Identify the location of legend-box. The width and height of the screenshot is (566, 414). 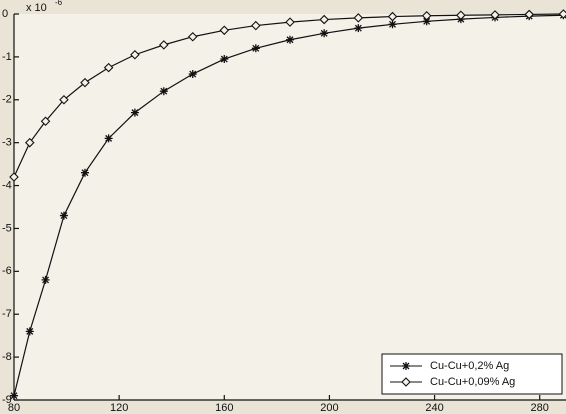
(472, 374).